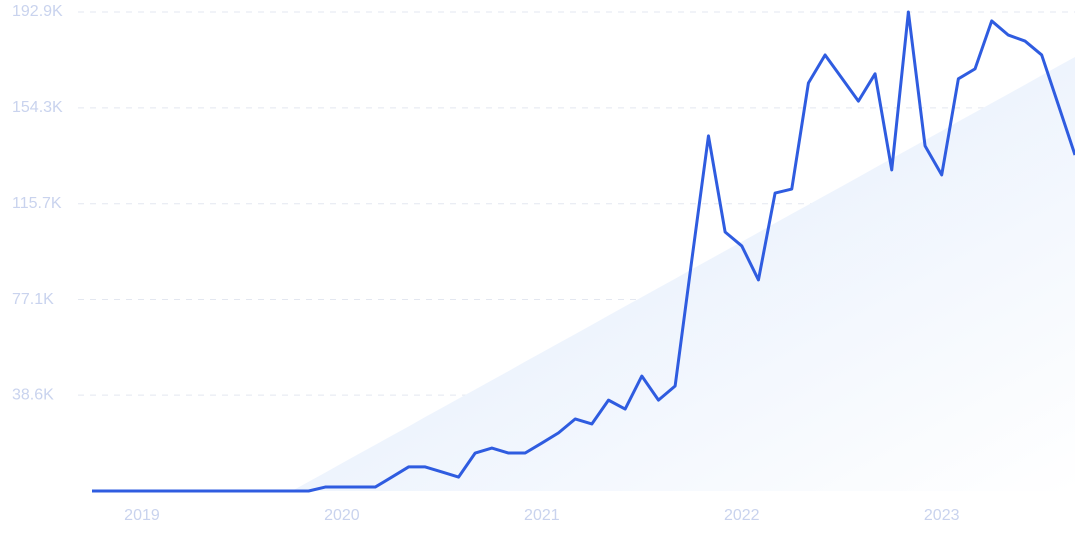 Image resolution: width=1075 pixels, height=537 pixels. Describe the element at coordinates (37, 107) in the screenshot. I see `y-tick-label: 154.3K` at that location.